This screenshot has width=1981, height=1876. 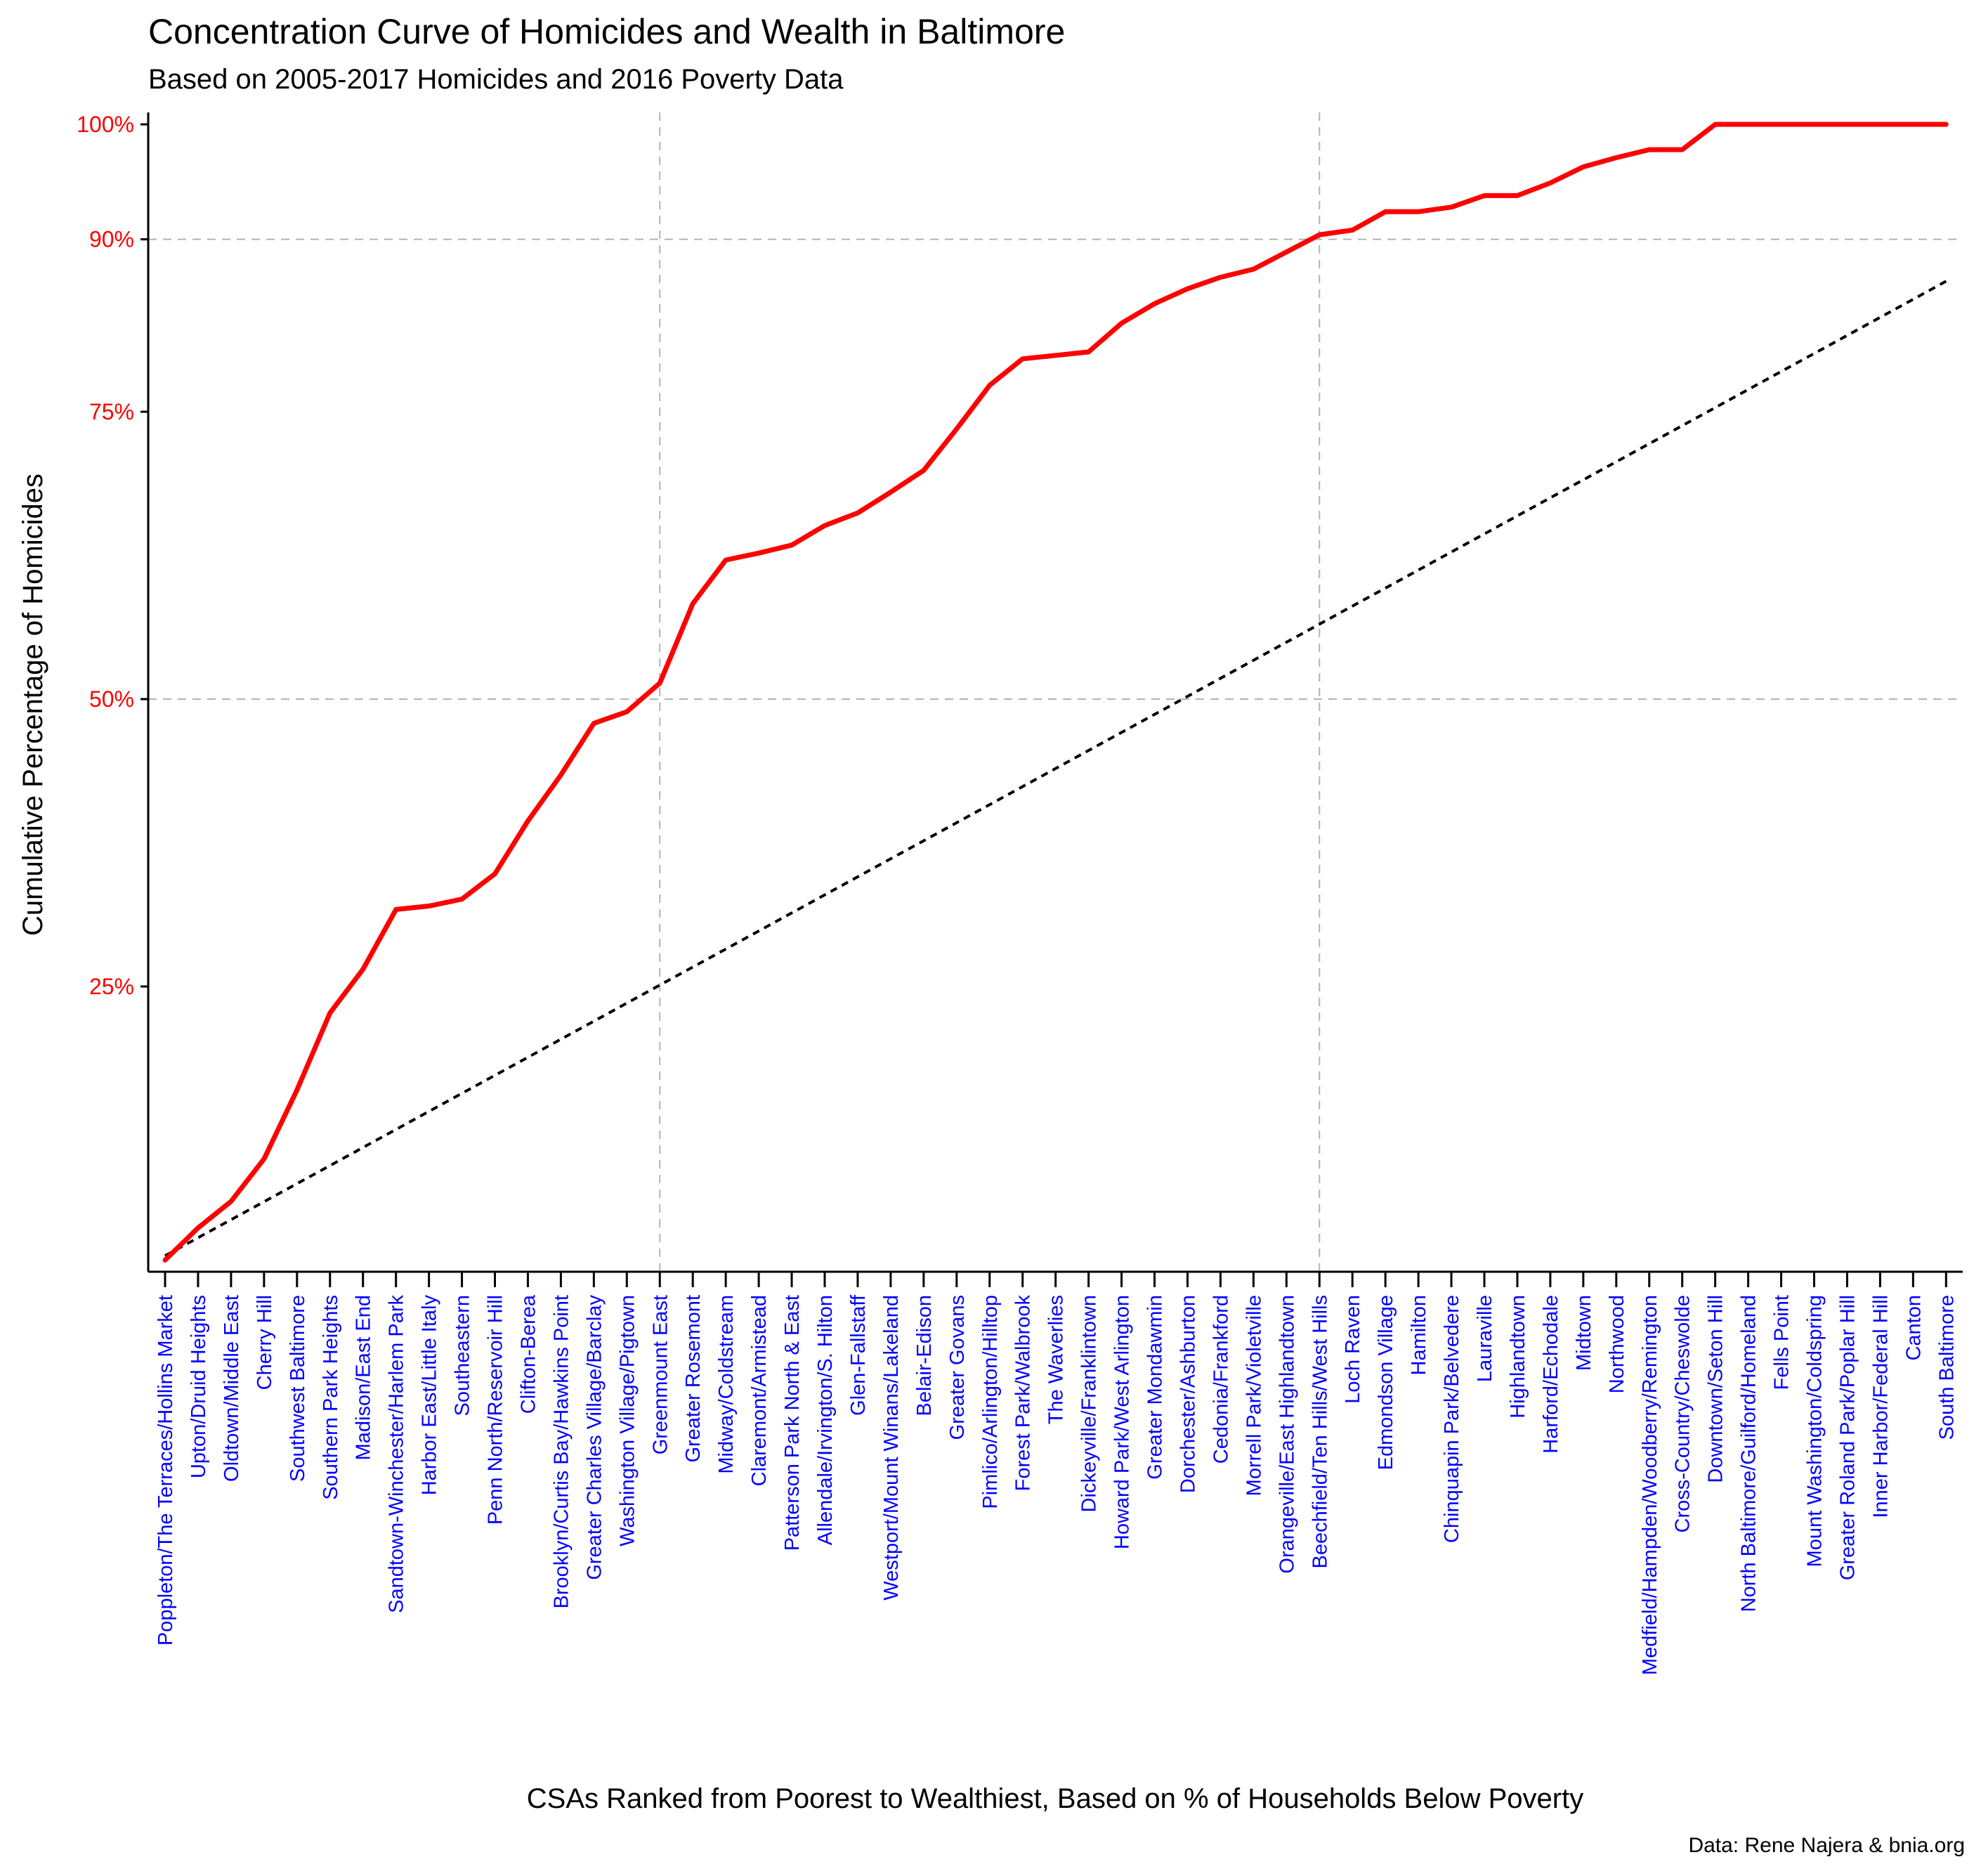 I want to click on x-tick-label: Harford/Echodale, so click(x=1551, y=1375).